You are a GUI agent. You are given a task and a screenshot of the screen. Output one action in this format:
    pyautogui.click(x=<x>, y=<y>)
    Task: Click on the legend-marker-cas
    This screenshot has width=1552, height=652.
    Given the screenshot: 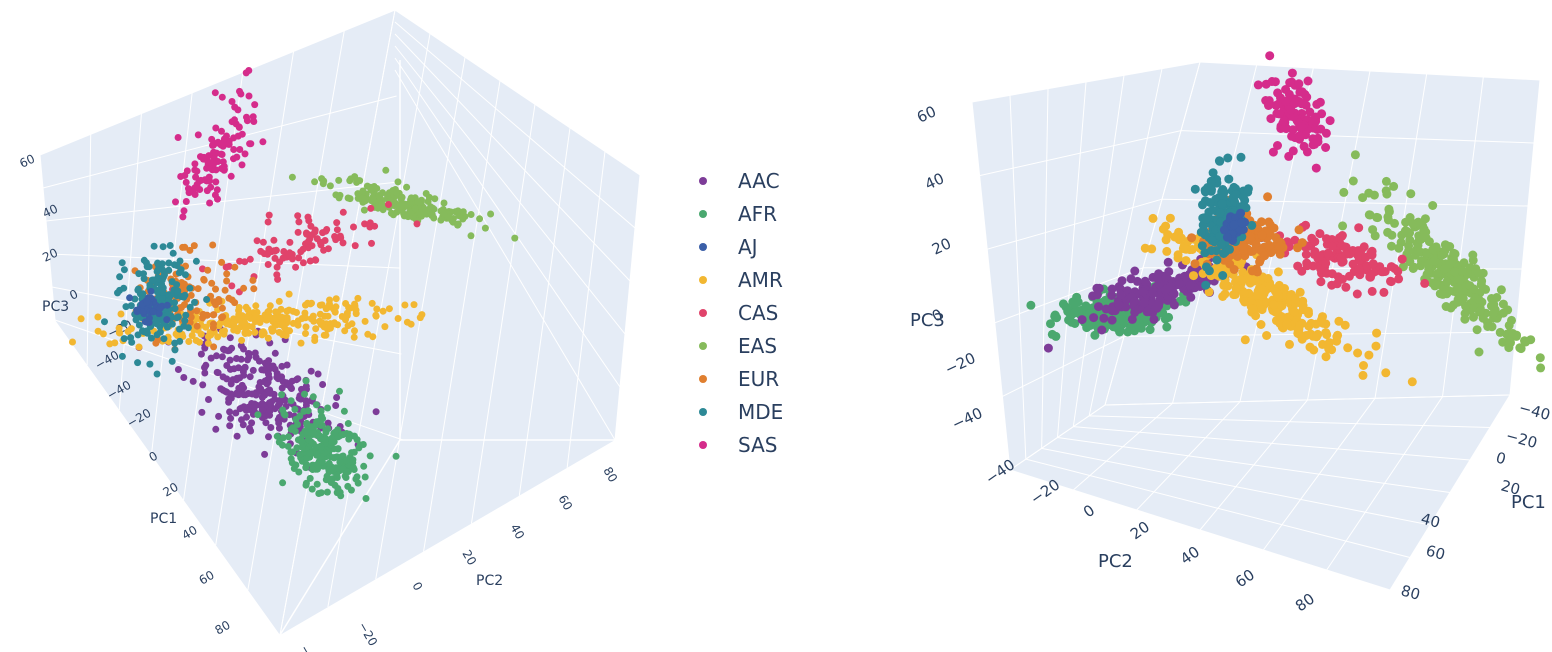 What is the action you would take?
    pyautogui.click(x=703, y=313)
    